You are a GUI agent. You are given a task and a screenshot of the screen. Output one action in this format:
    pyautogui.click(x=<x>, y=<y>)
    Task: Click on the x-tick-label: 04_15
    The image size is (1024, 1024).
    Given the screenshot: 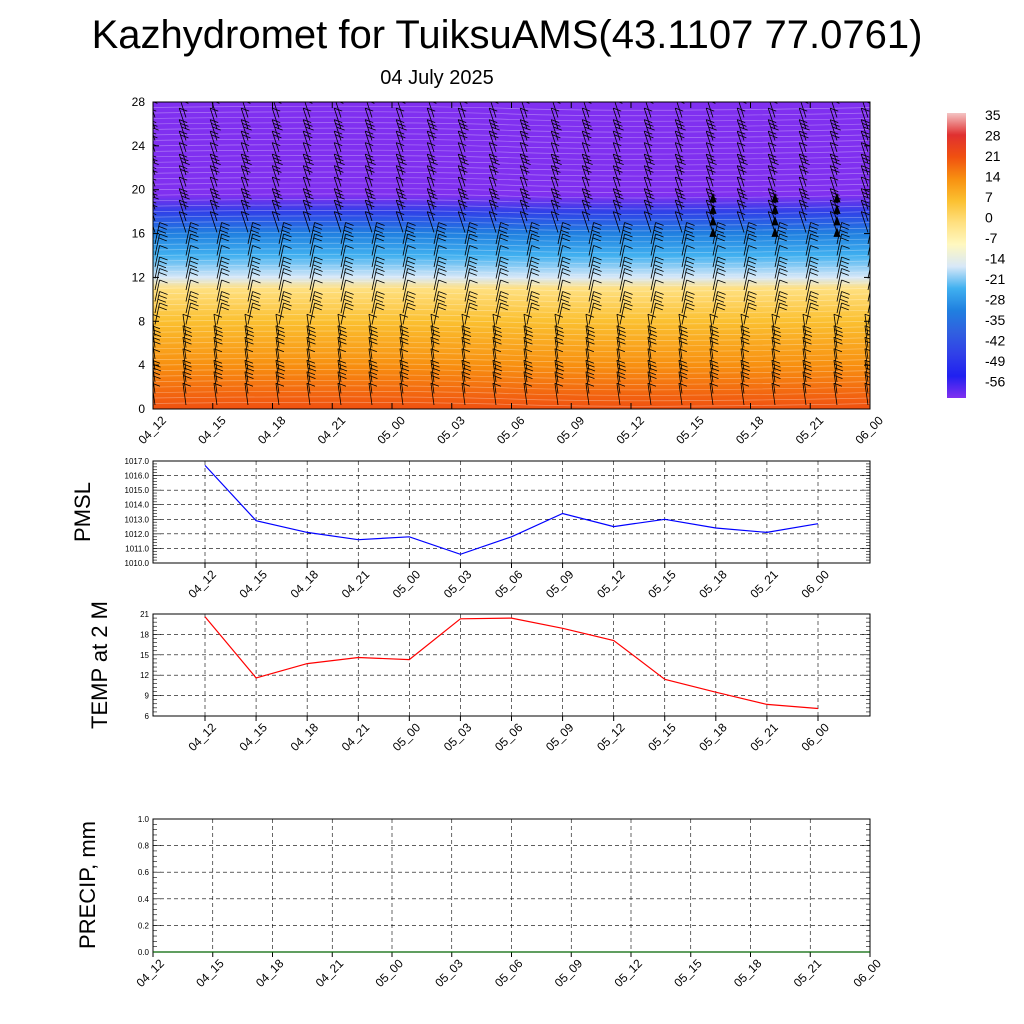 What is the action you would take?
    pyautogui.click(x=254, y=737)
    